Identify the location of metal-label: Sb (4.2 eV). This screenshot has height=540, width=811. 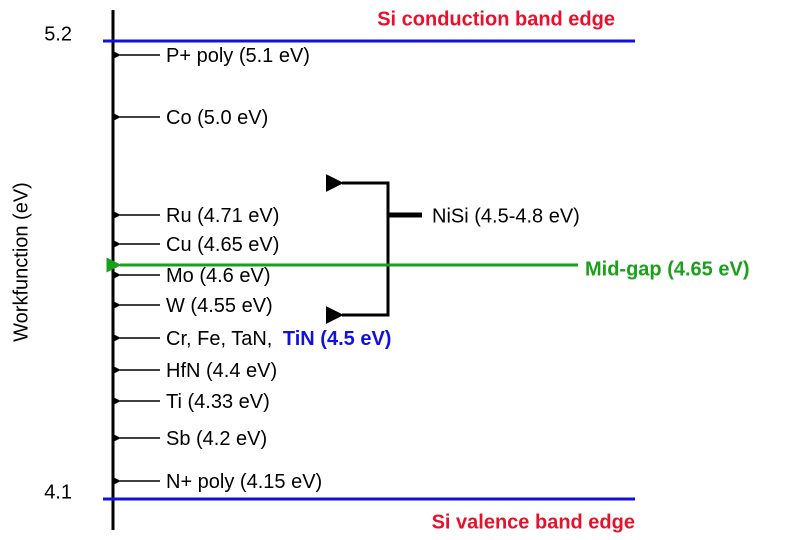
(216, 439).